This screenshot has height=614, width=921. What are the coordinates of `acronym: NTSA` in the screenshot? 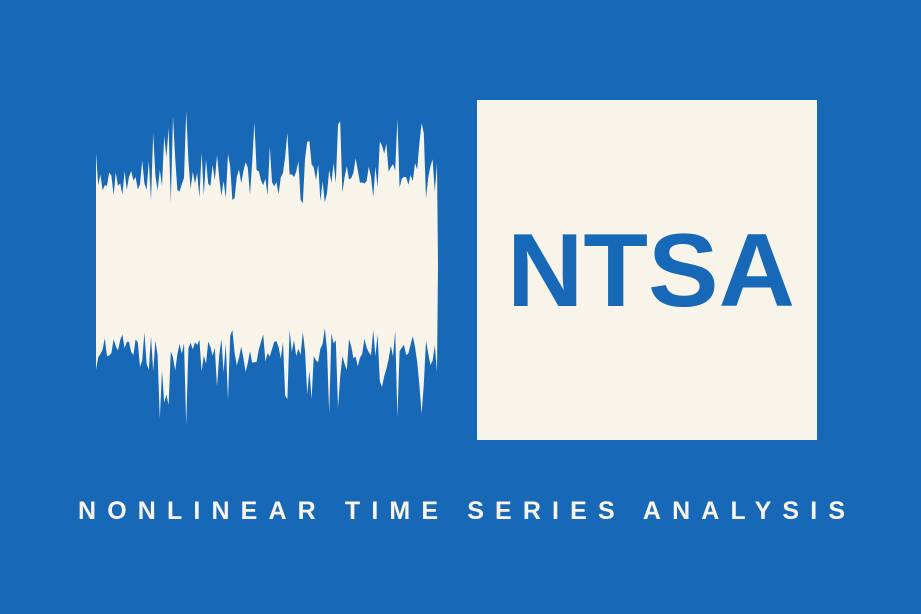 It's located at (651, 271).